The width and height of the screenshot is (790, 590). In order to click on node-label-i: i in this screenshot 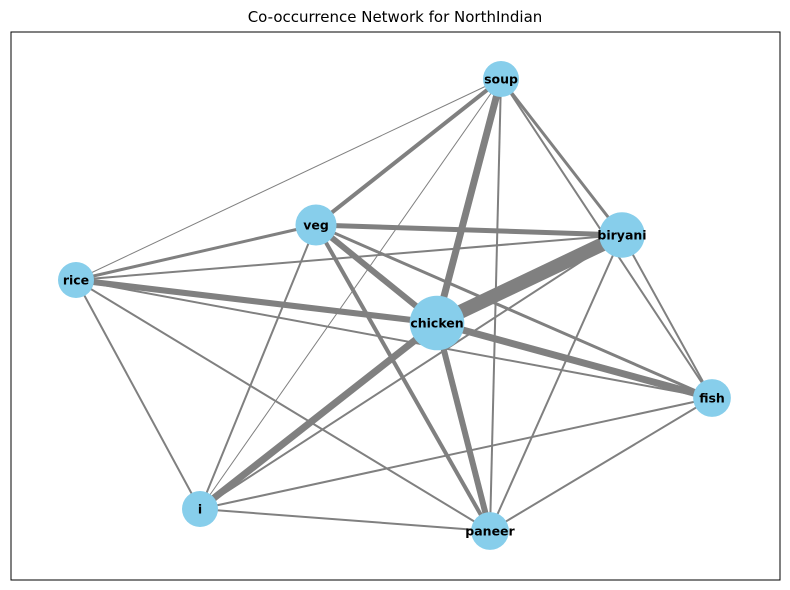, I will do `click(200, 509)`.